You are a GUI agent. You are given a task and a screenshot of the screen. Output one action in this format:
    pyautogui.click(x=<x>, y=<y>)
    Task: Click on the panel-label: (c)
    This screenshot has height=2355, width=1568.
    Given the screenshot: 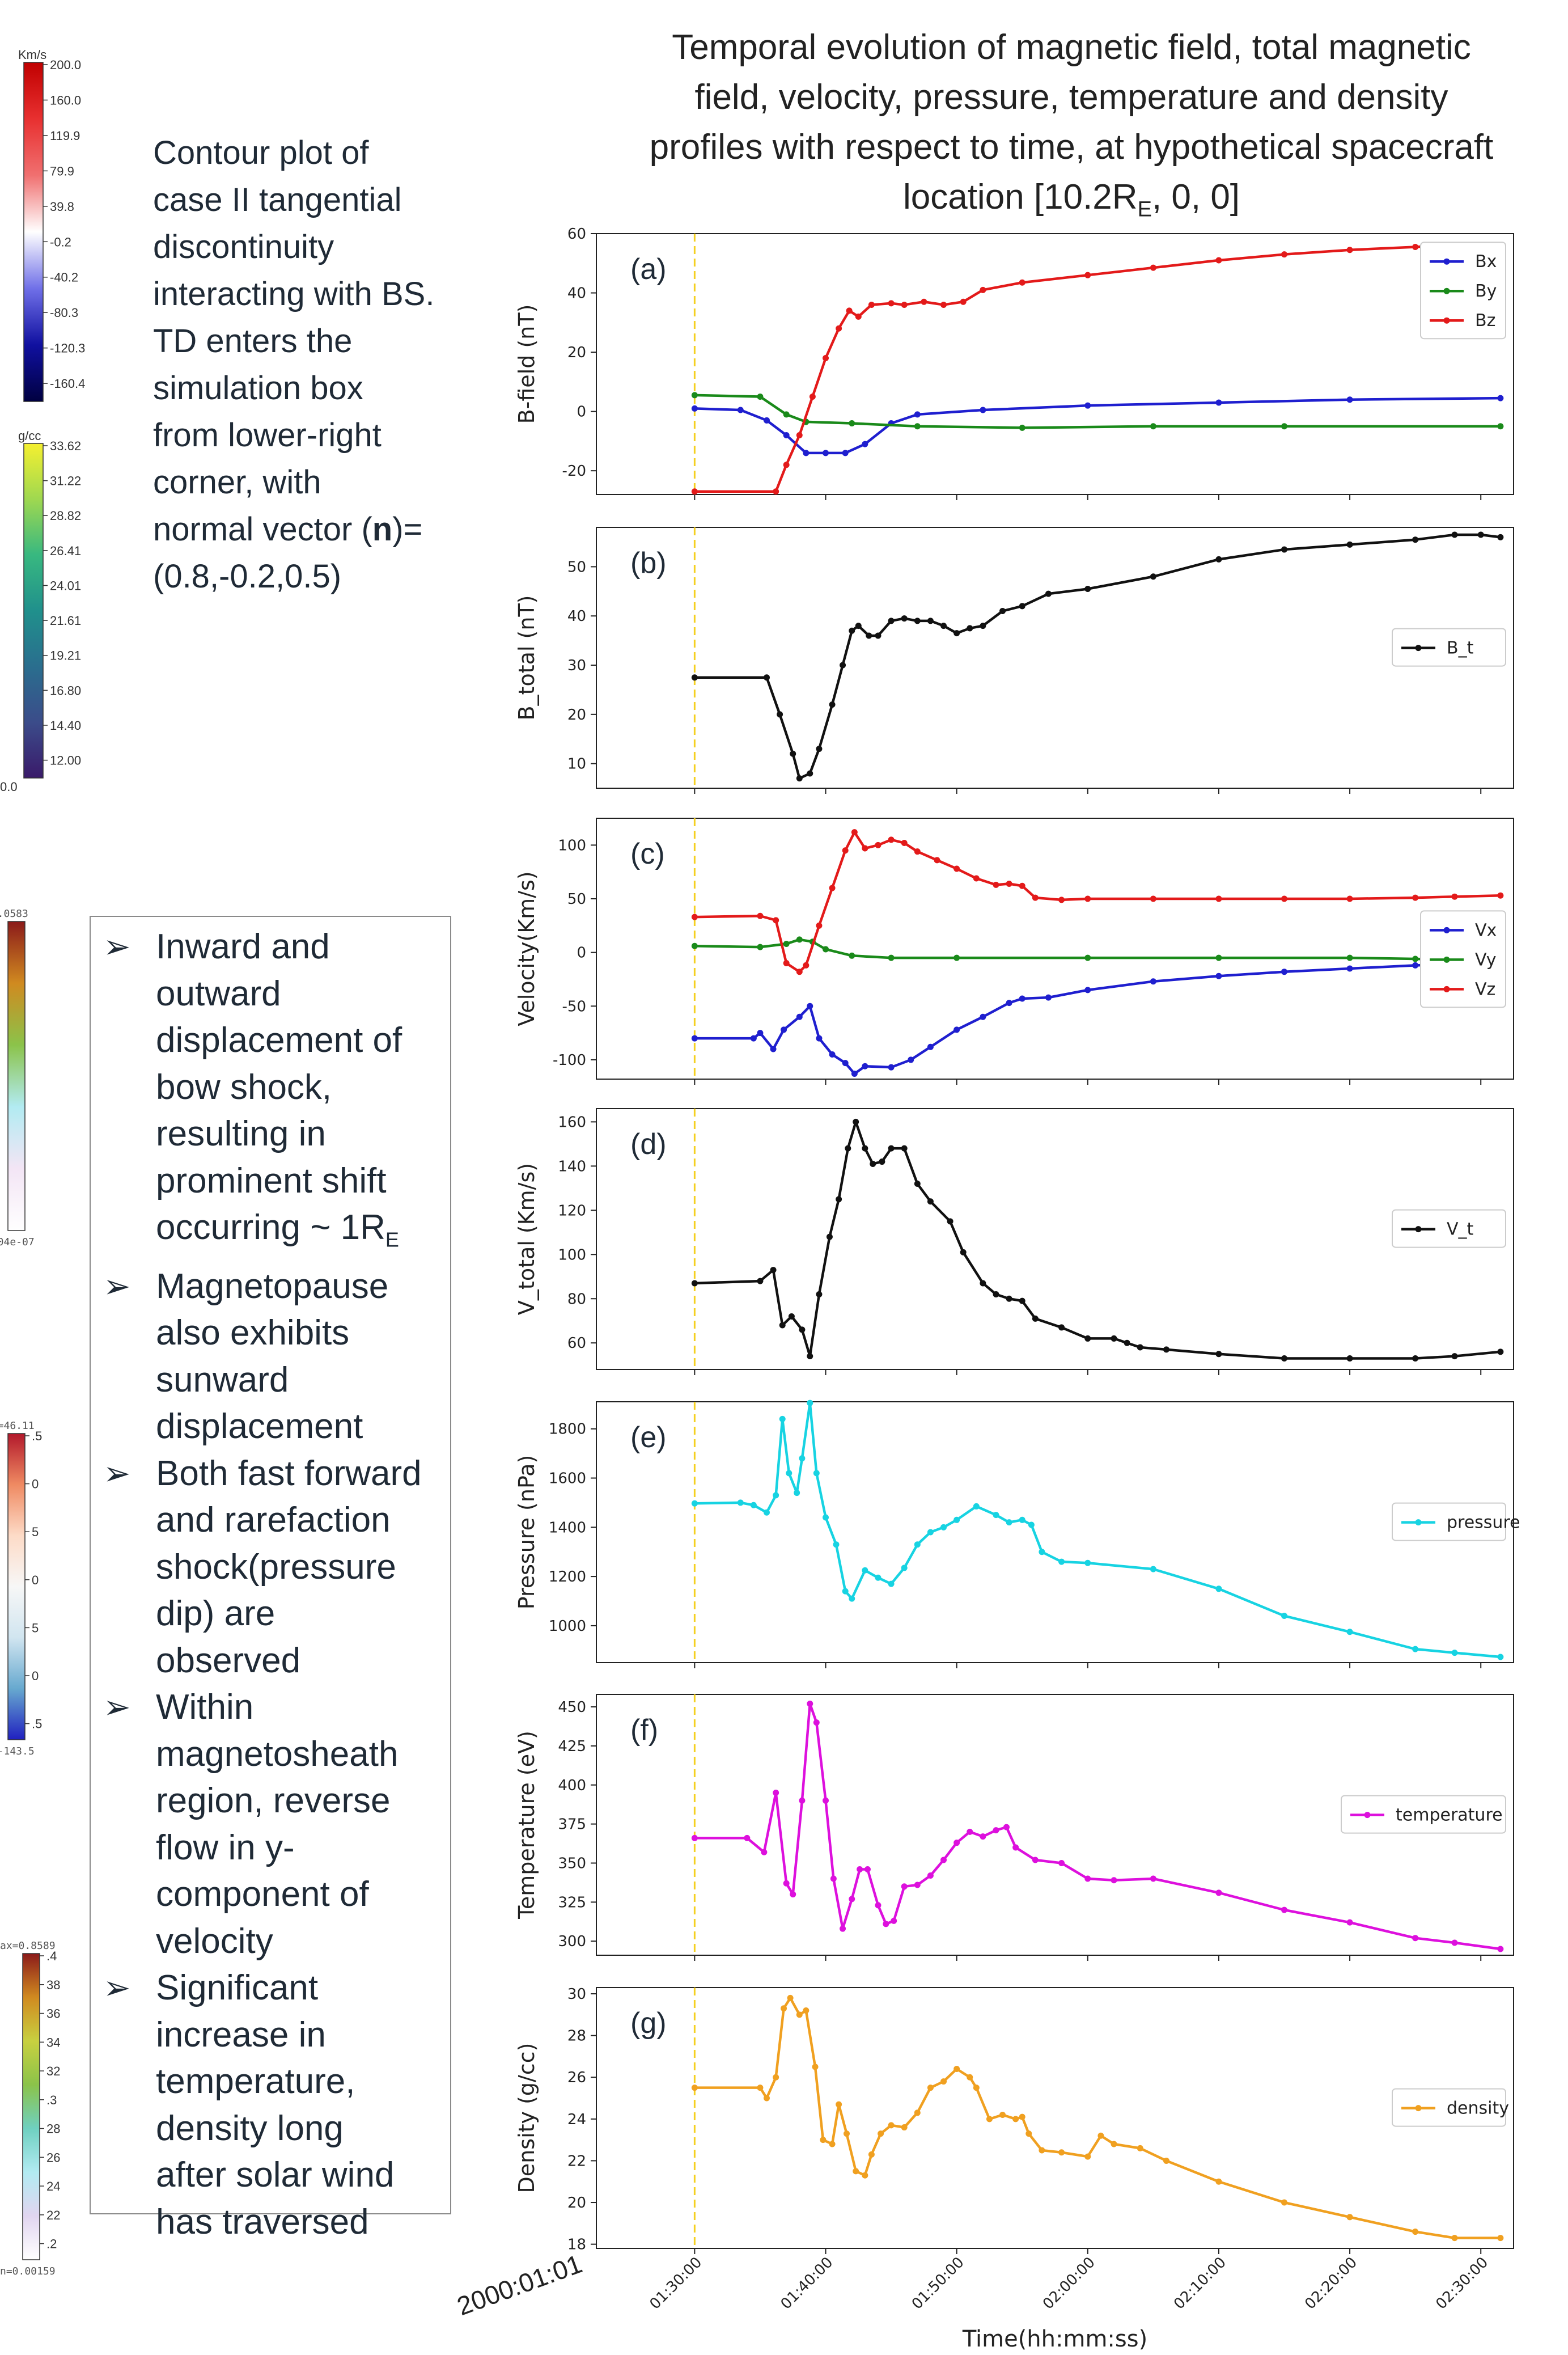 What is the action you would take?
    pyautogui.click(x=647, y=854)
    